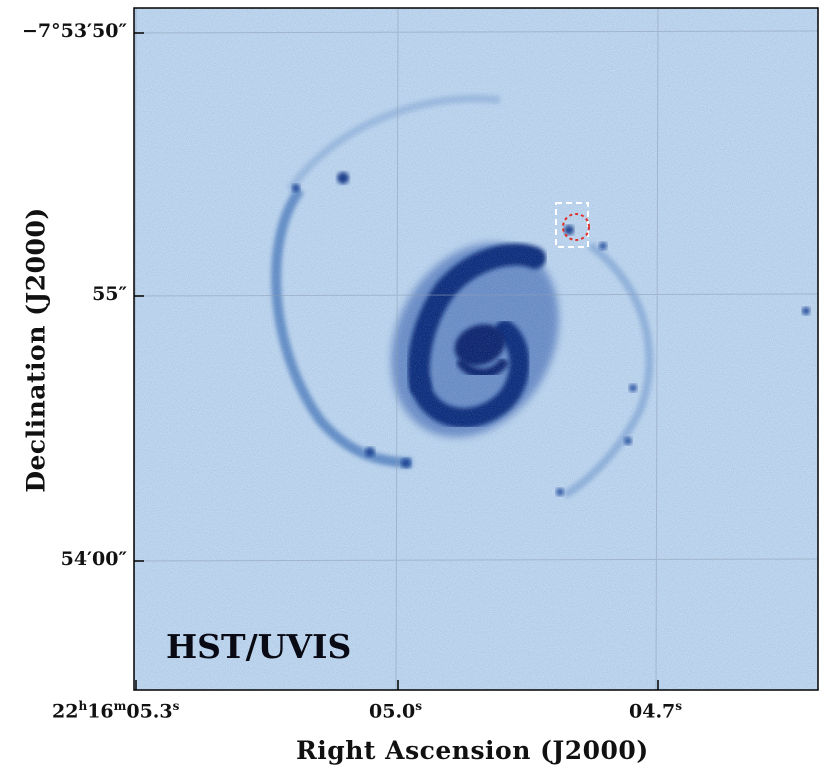  I want to click on ra-tick-label: 22h16m05.3s, so click(116, 711).